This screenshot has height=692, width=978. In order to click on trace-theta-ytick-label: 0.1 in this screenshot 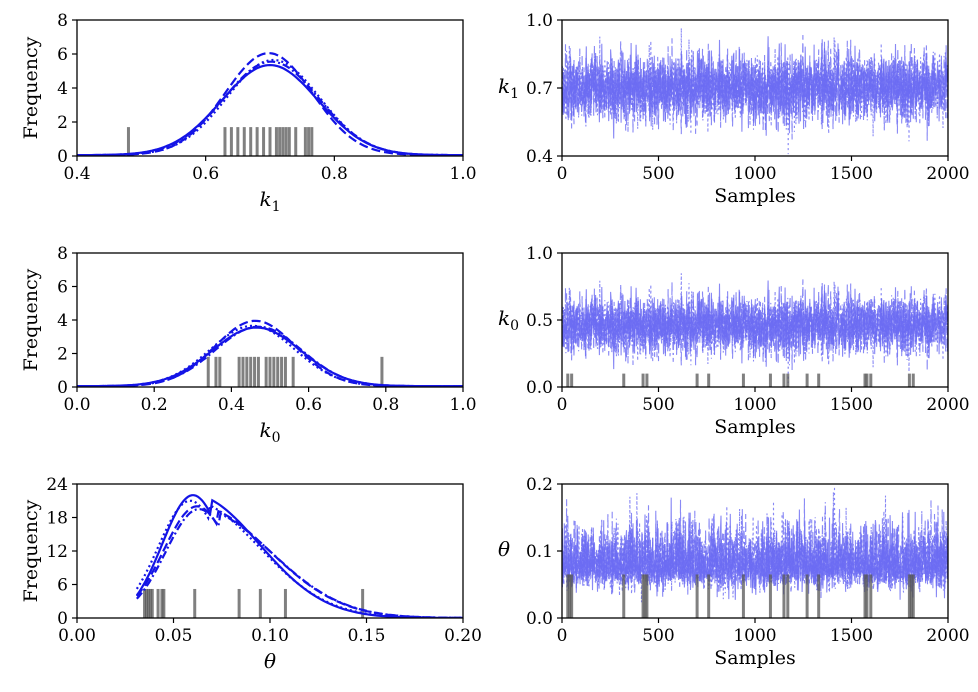, I will do `click(539, 552)`.